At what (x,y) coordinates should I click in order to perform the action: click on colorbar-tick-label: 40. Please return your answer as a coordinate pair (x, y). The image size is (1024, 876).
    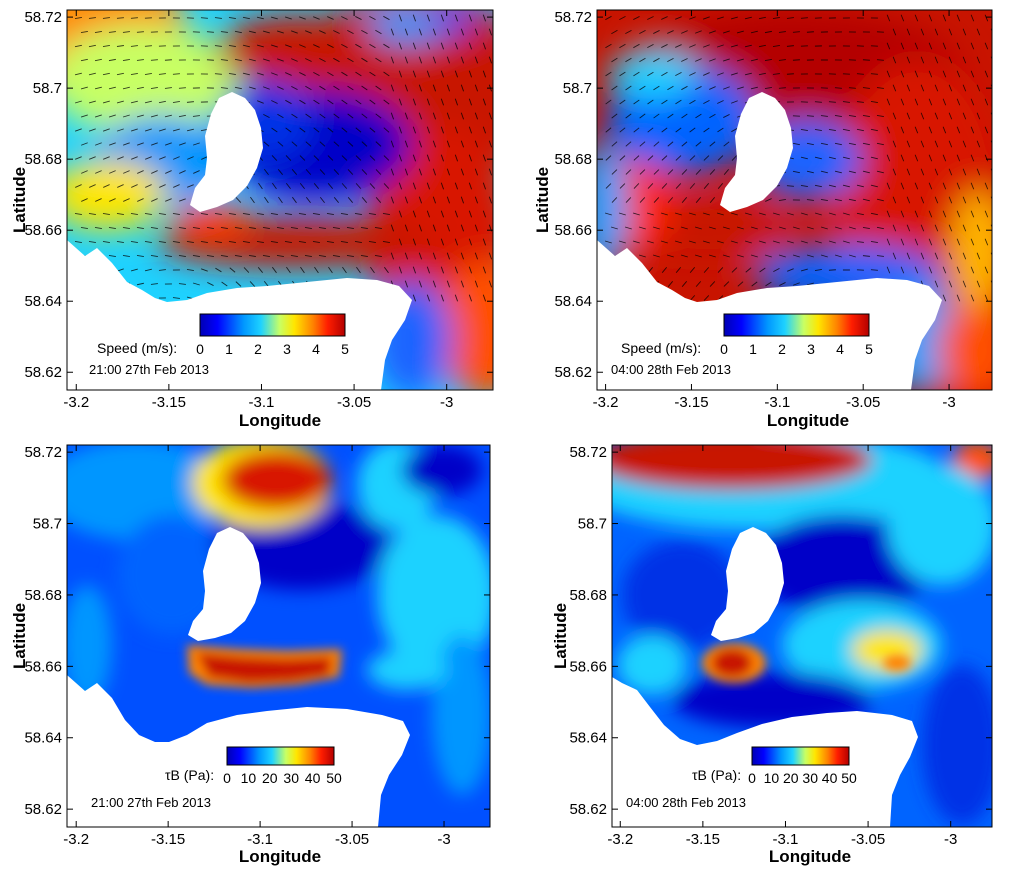
    Looking at the image, I should click on (313, 778).